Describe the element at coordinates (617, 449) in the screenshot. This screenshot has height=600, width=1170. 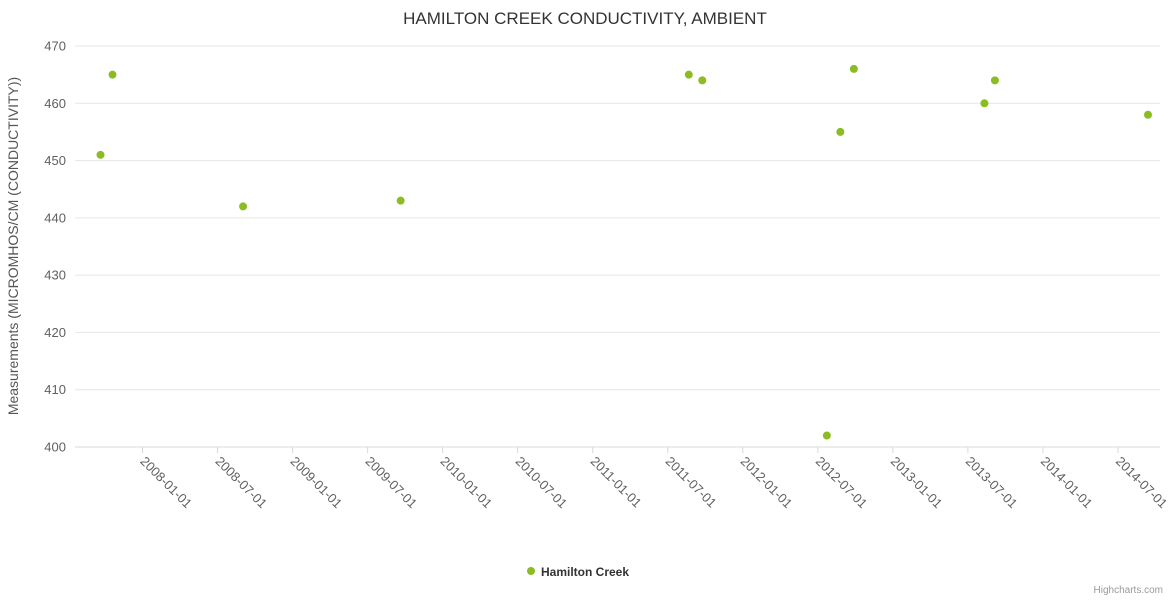
I see `x-axis` at that location.